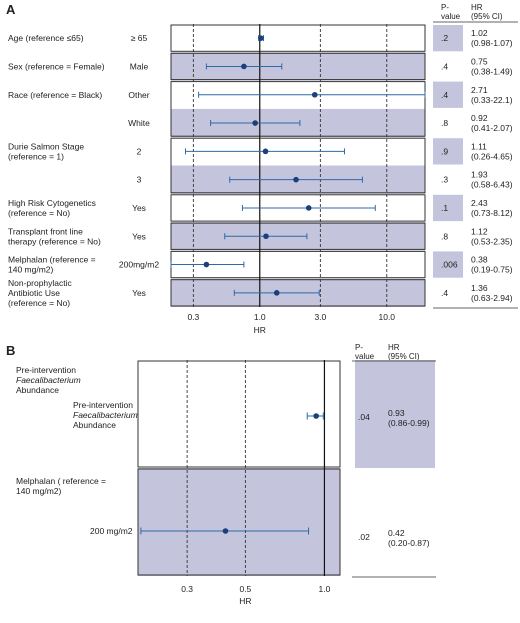 This screenshot has height=623, width=520. Describe the element at coordinates (444, 38) in the screenshot. I see `panel-a-p-value: .2` at that location.